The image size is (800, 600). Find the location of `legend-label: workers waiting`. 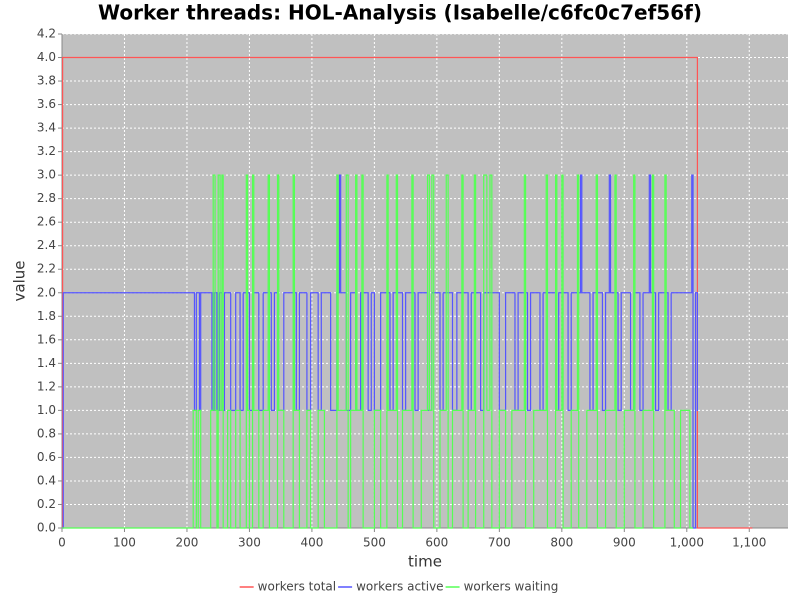

legend-label: workers waiting is located at coordinates (511, 587).